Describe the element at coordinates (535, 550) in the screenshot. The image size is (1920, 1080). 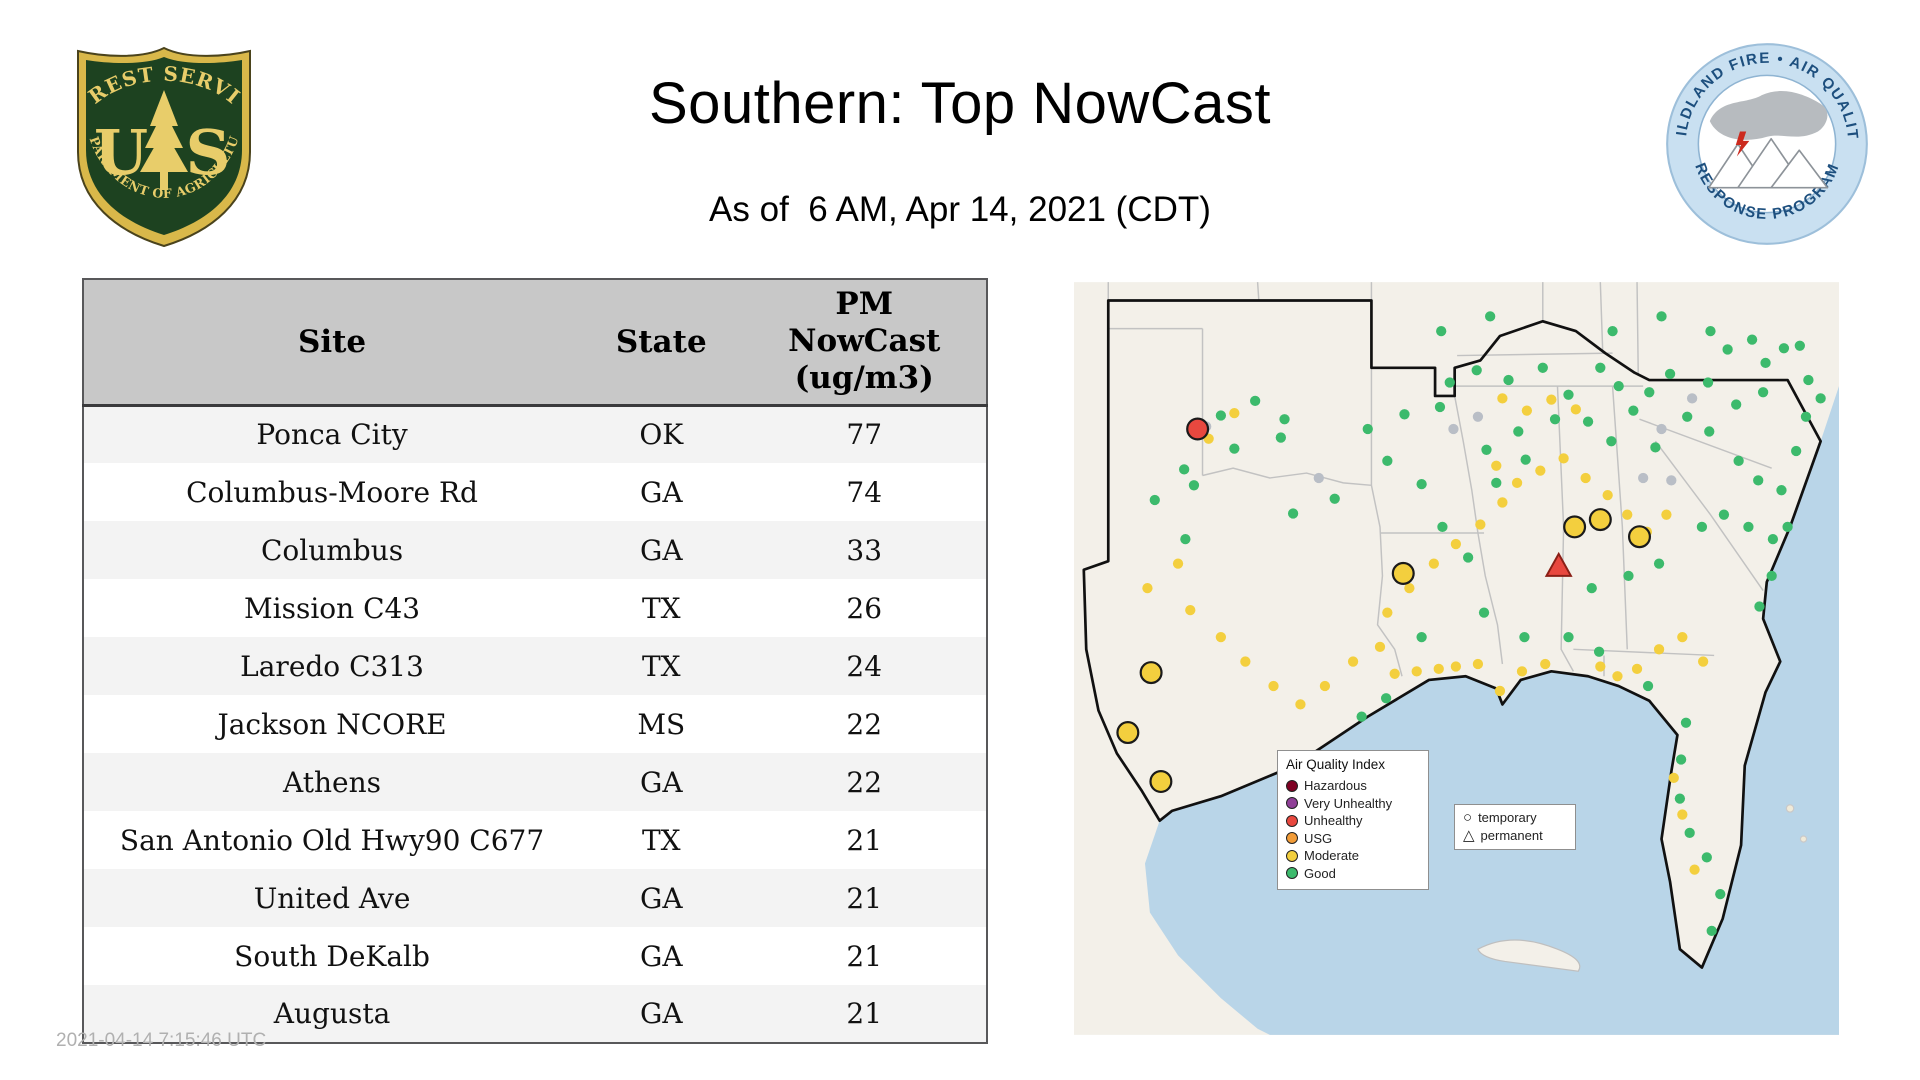
I see `table-row: Columbus GA 33` at that location.